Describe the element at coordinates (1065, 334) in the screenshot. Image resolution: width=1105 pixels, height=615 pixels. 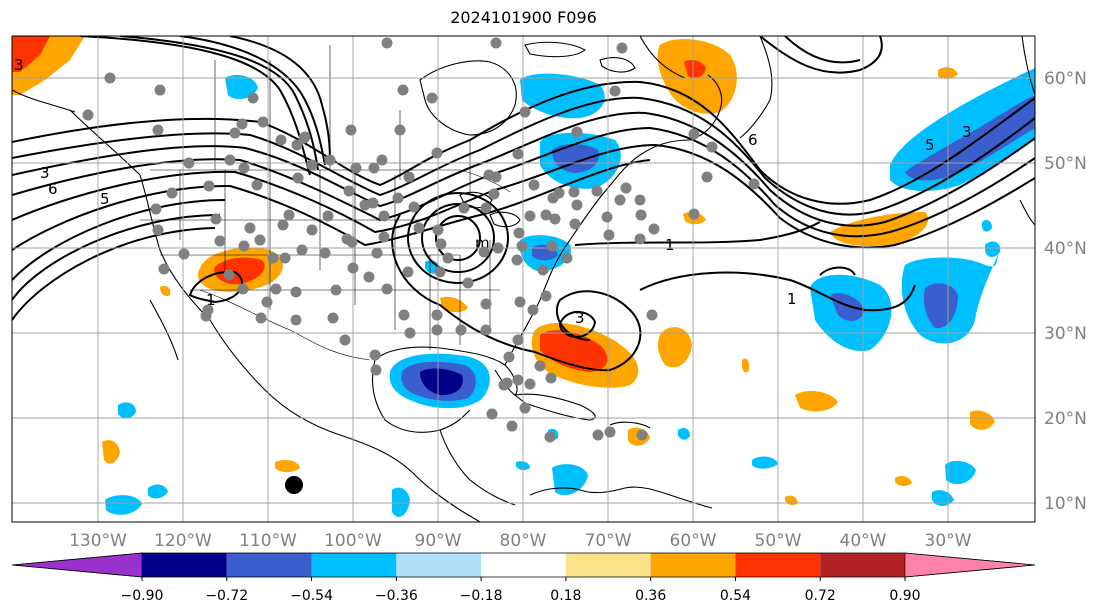
I see `lat-label: 30°N` at that location.